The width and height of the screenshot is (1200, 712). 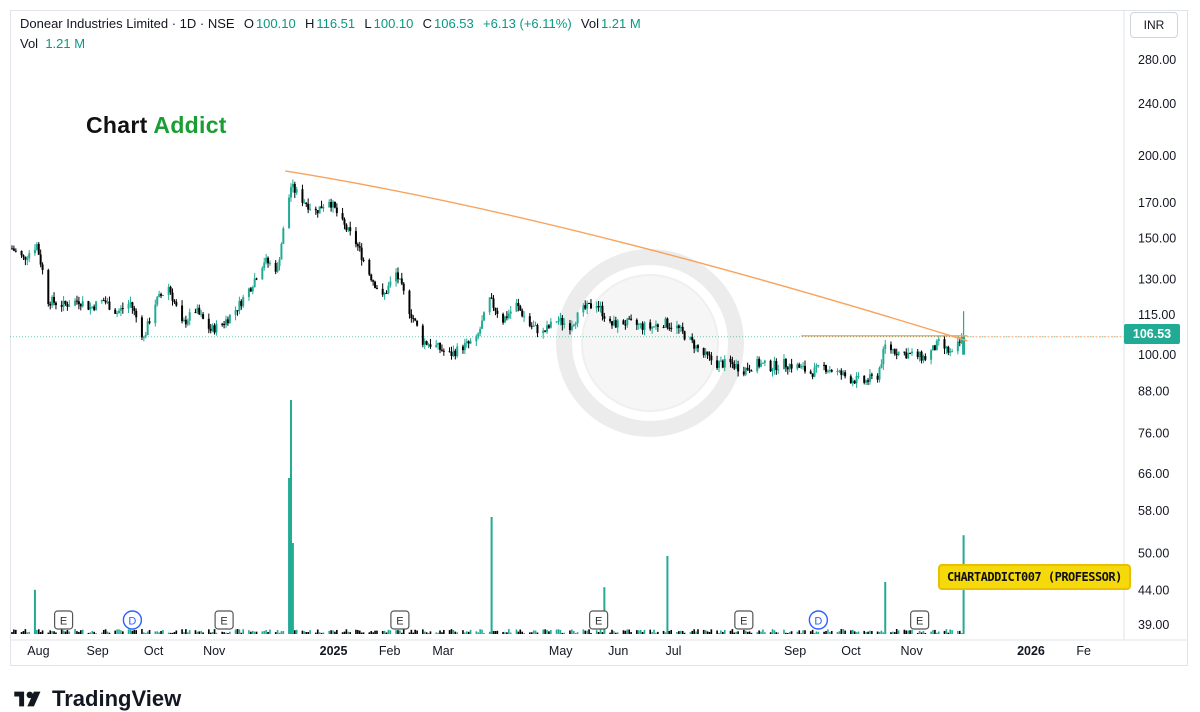 I want to click on y-tick-label: 88.00, so click(x=1153, y=392).